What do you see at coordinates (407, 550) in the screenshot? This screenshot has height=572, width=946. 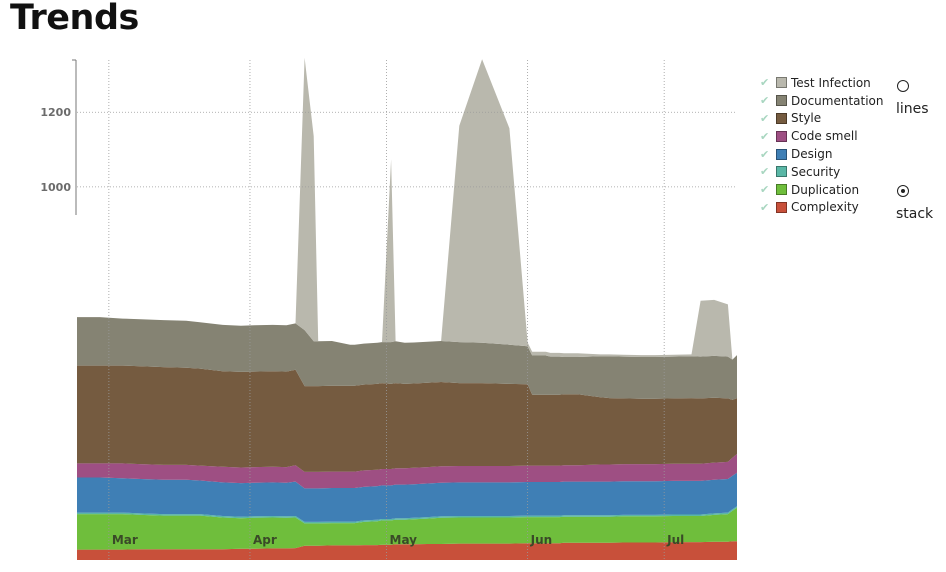 I see `area-complexity` at bounding box center [407, 550].